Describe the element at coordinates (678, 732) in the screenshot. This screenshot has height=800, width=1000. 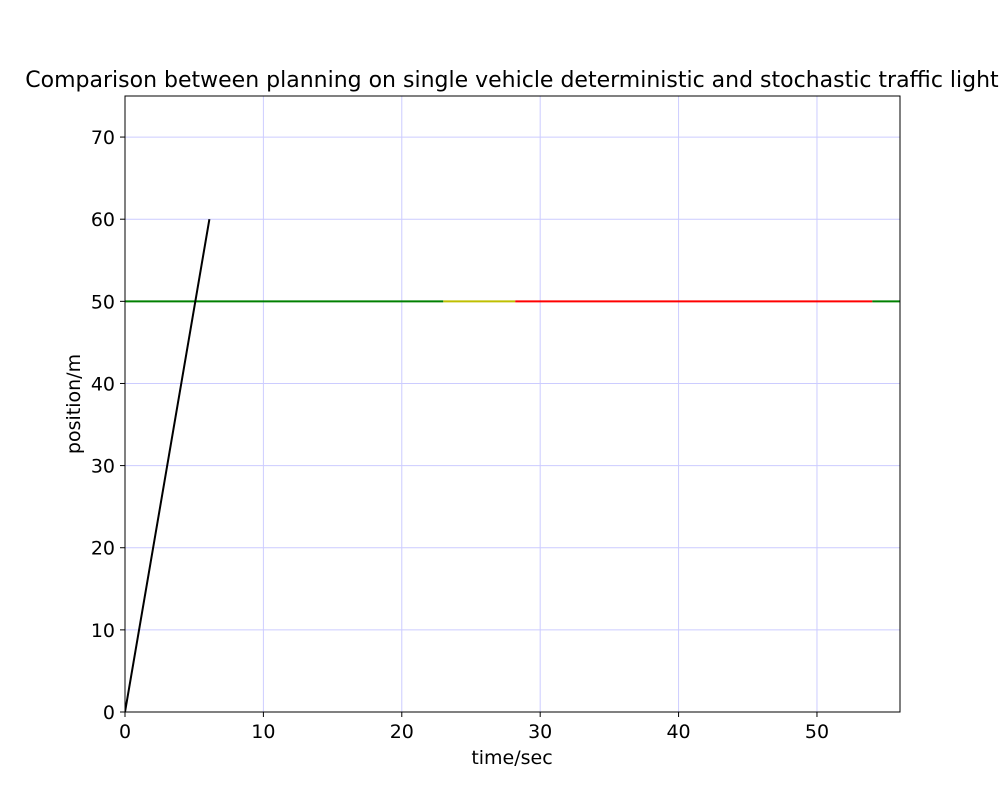
I see `x-tick-label: 40` at that location.